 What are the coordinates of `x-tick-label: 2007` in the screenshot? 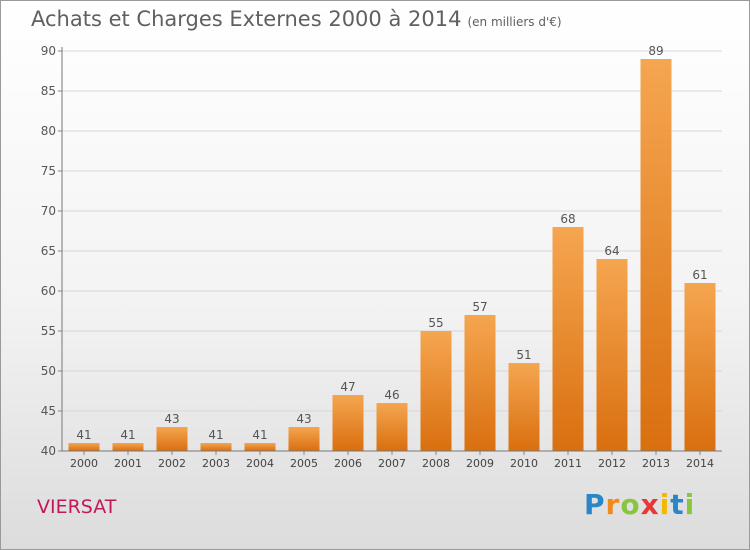 It's located at (392, 463).